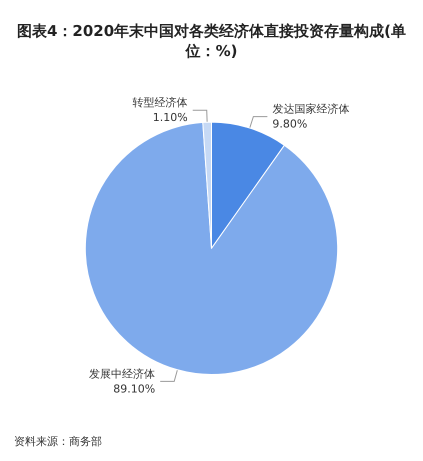  I want to click on data-label: 9.80%, so click(290, 124).